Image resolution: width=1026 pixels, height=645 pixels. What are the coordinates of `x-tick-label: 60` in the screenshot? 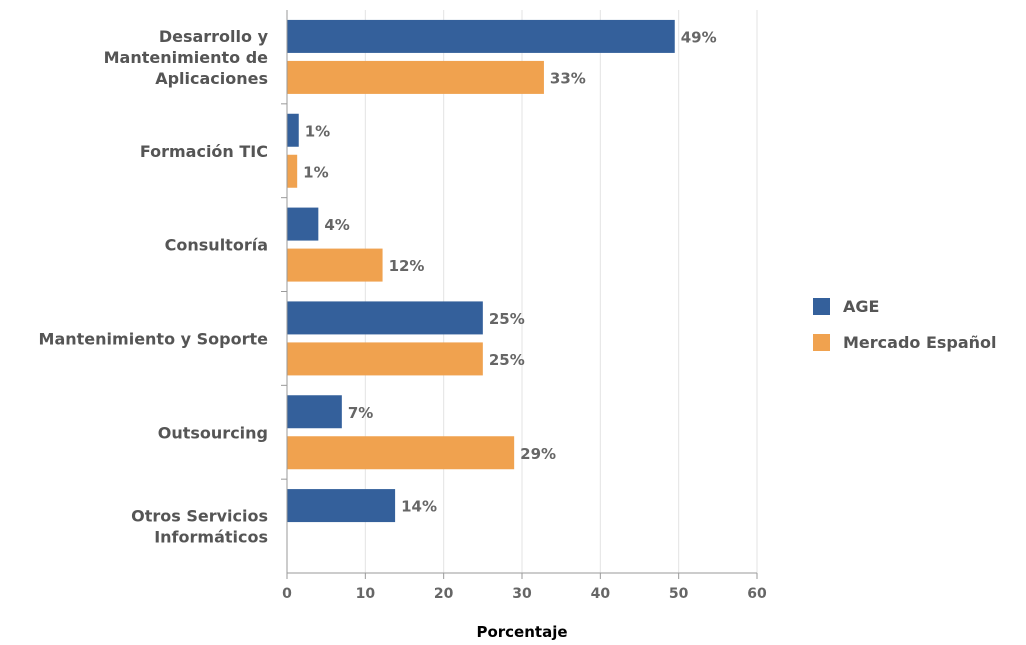 It's located at (757, 594).